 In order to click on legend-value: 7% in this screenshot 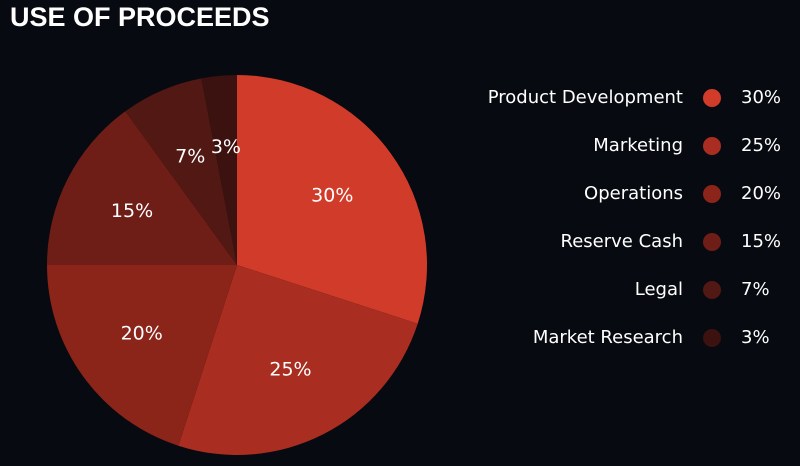, I will do `click(755, 289)`.